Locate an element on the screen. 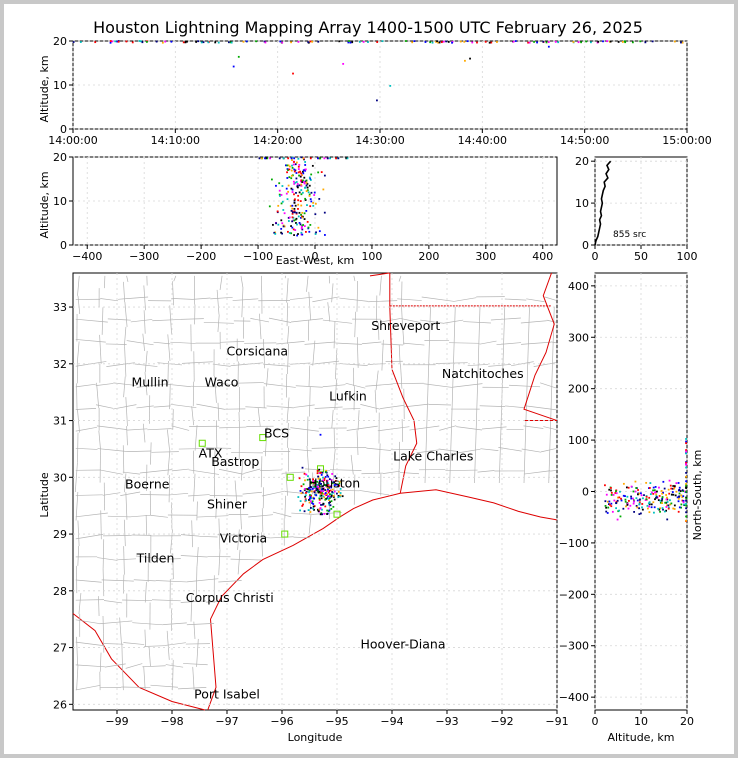  altitude-histogram-panel: 0 50 100 0 10 20 is located at coordinates (636, 209).